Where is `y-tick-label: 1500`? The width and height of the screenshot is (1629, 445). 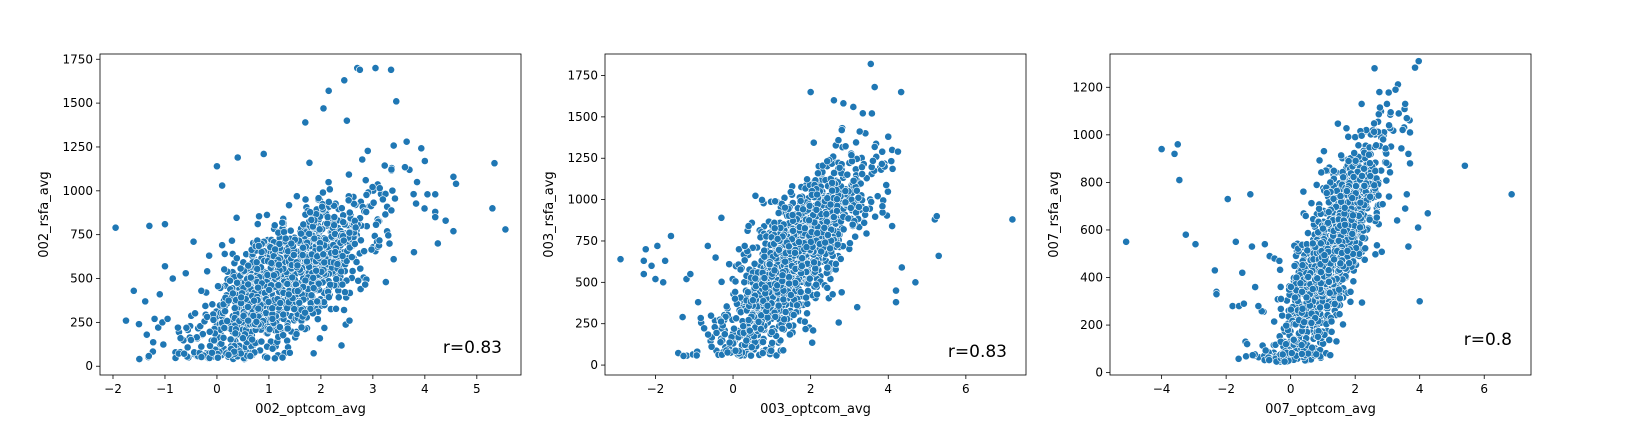
y-tick-label: 1500 is located at coordinates (77, 103).